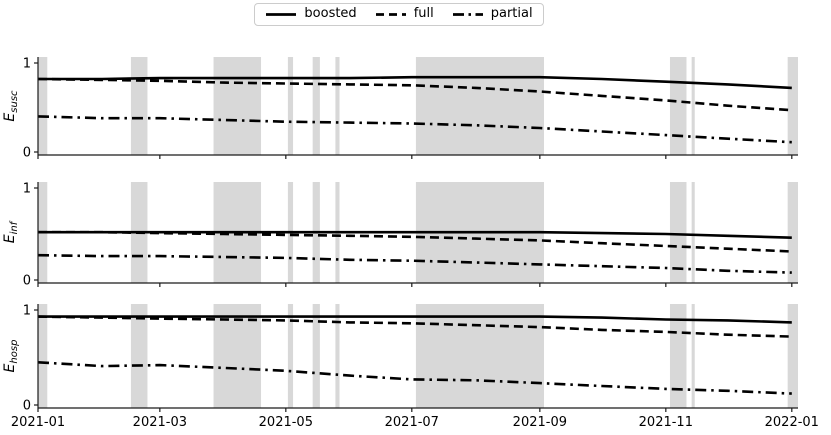 This screenshot has width=831, height=435. Describe the element at coordinates (11, 356) in the screenshot. I see `y-axis-label-hosp: Ehosp` at that location.